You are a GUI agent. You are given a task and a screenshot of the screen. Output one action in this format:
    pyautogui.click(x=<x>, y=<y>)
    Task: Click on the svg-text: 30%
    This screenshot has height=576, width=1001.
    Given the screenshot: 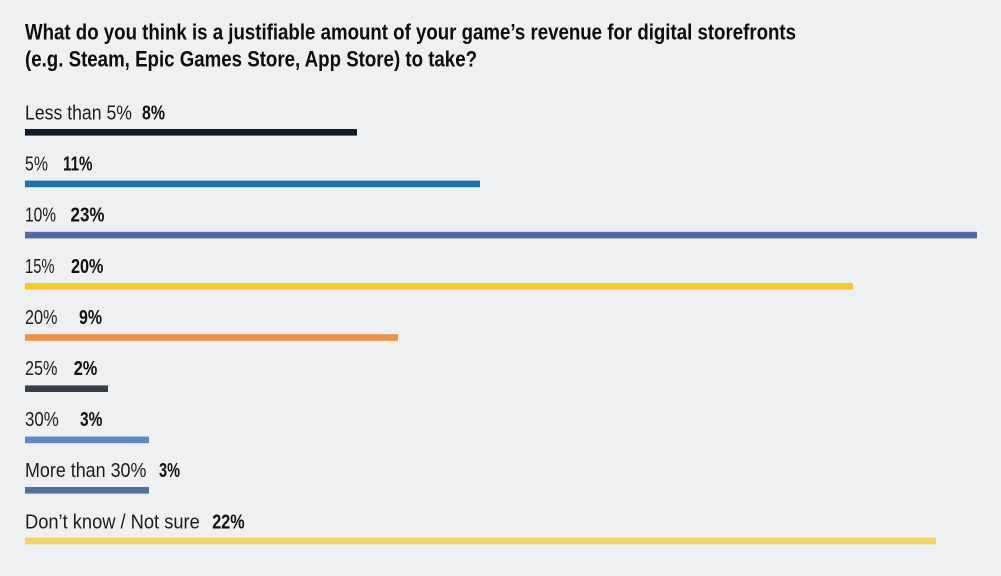 What is the action you would take?
    pyautogui.click(x=42, y=419)
    